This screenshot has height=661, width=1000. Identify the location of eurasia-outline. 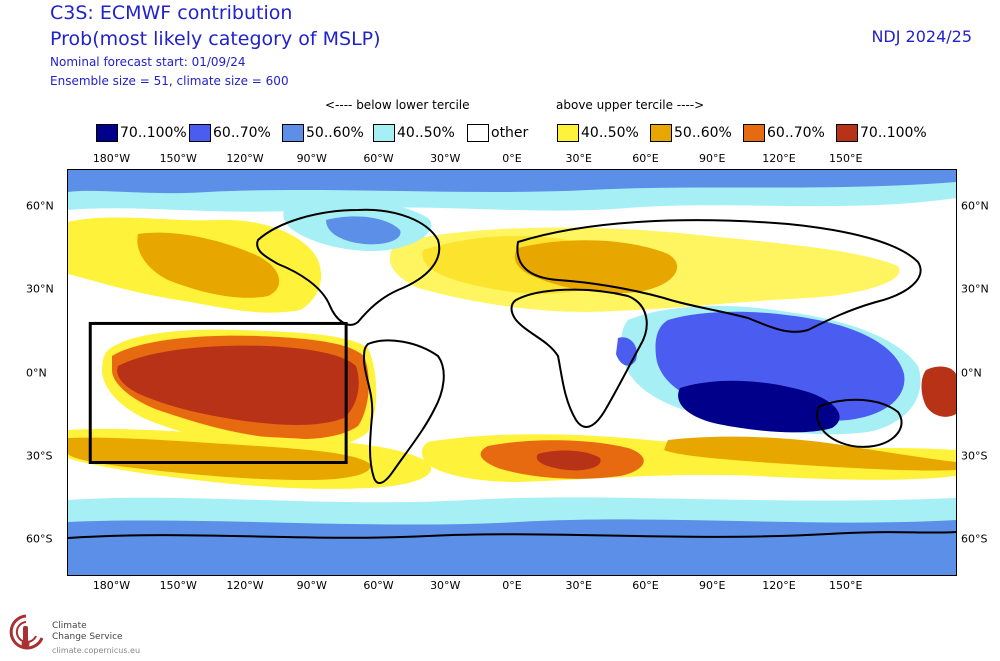
(719, 276).